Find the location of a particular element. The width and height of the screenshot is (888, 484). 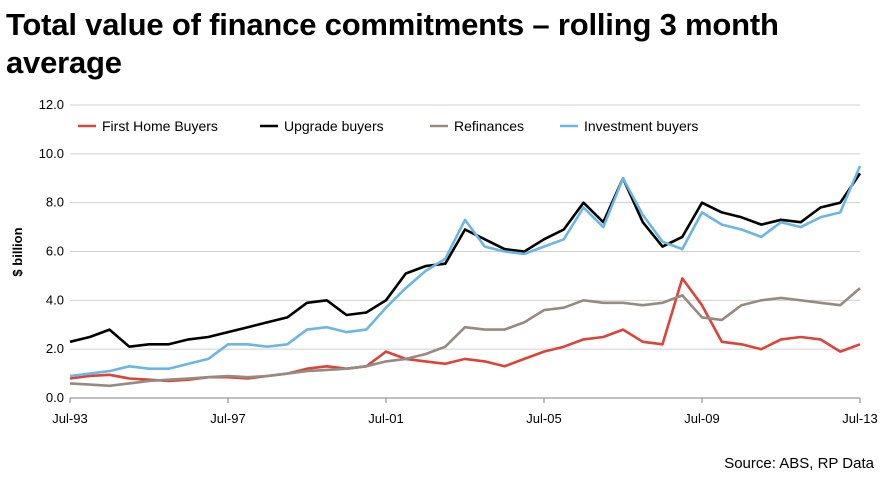

y-tick-label: 0.0 is located at coordinates (55, 397).